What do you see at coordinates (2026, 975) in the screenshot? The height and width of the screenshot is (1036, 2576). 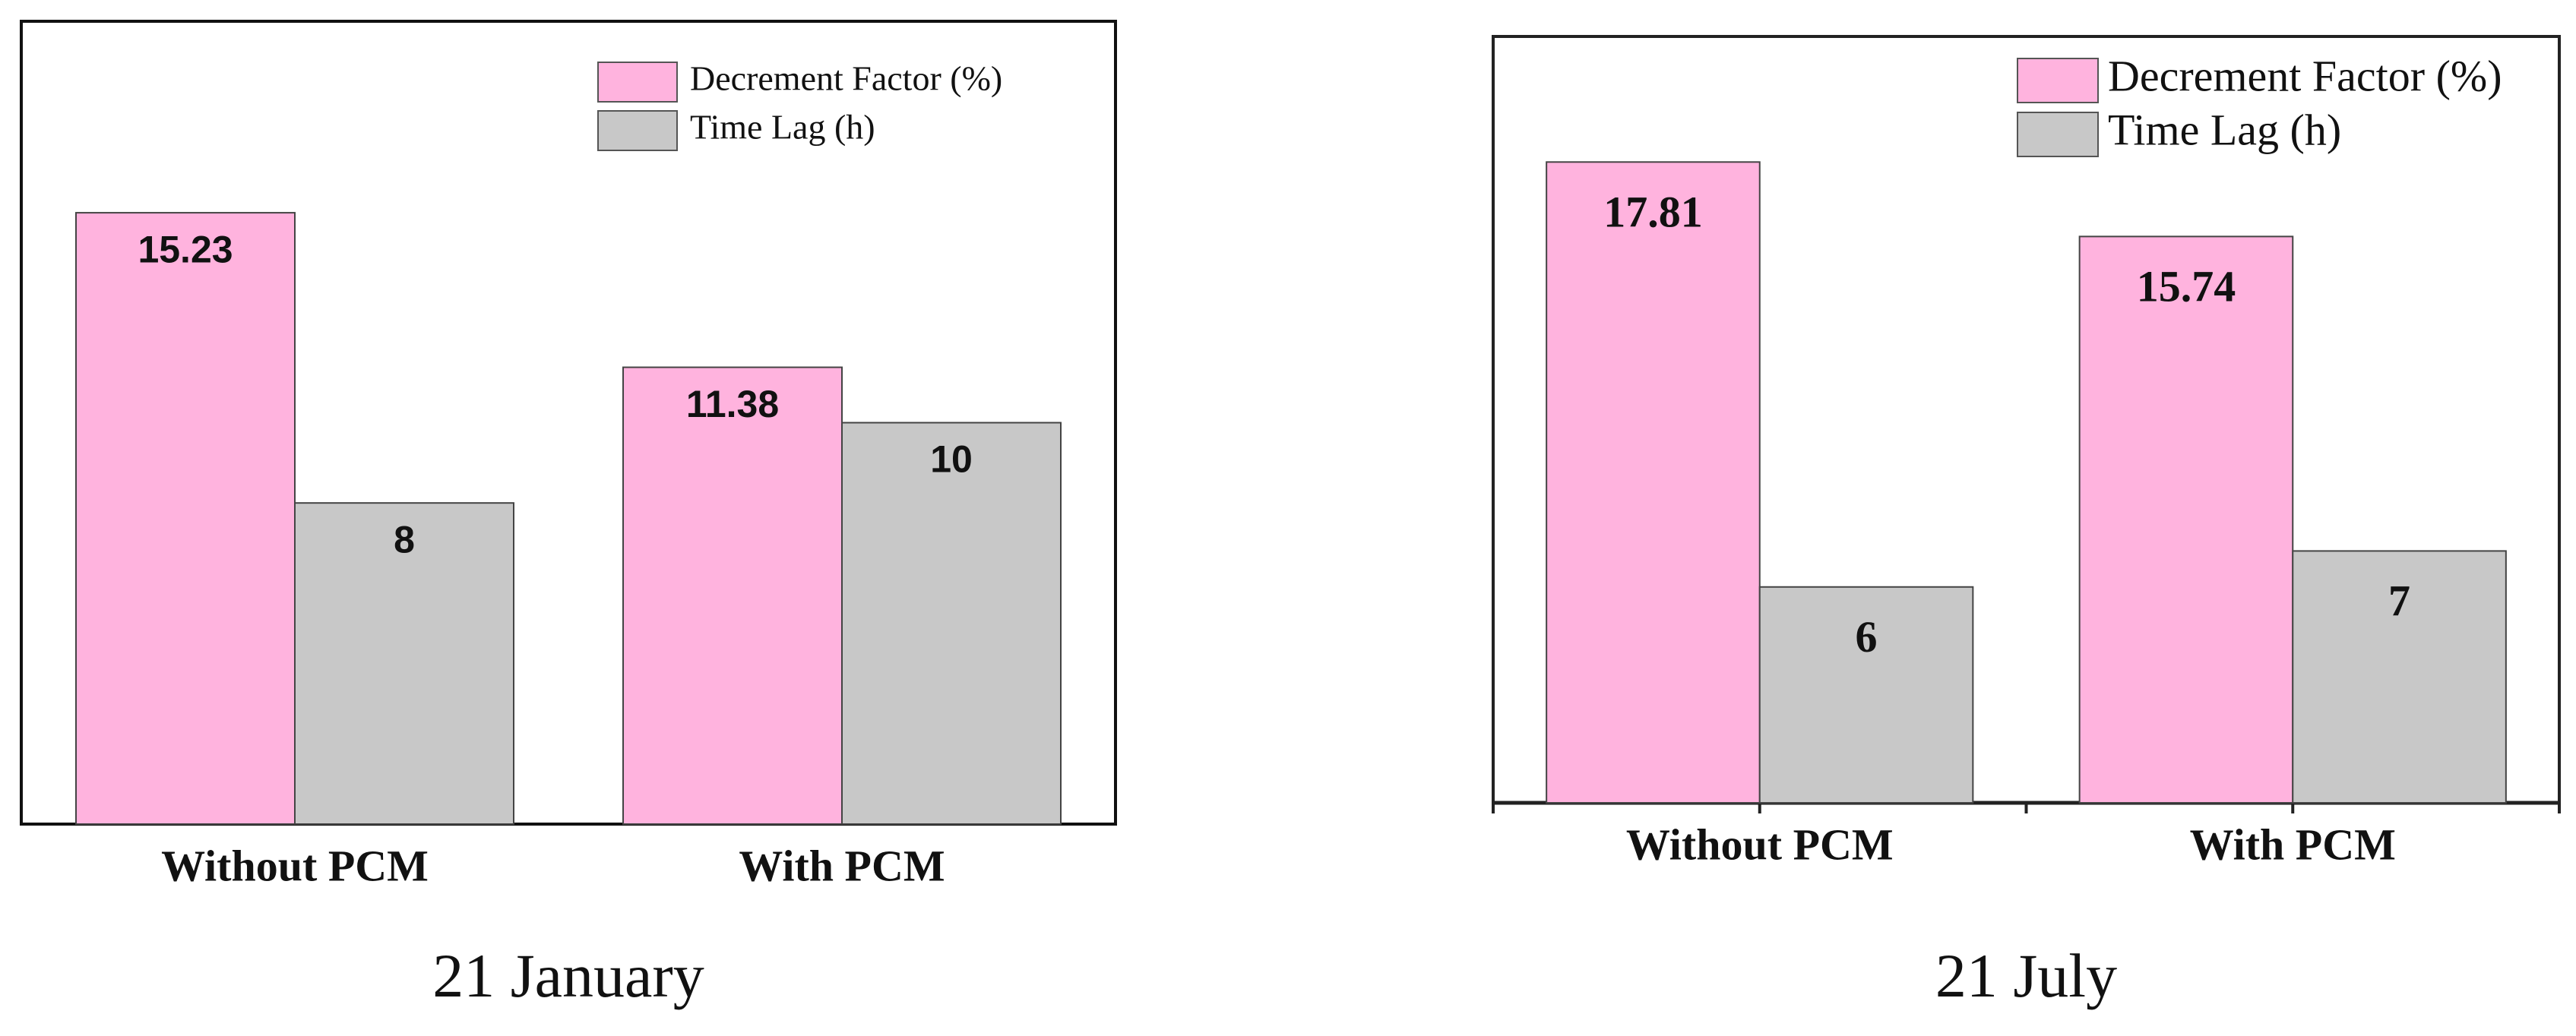 I see `chart-caption: 21 July` at bounding box center [2026, 975].